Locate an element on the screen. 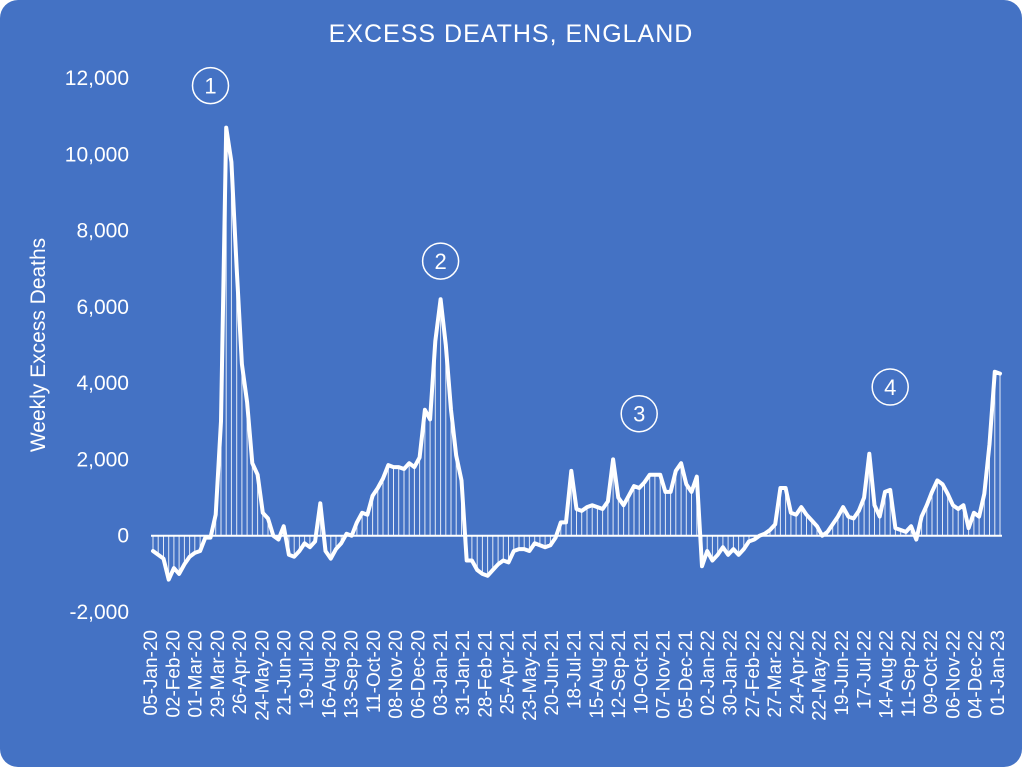  x-tick-label: 31-Jan-21 is located at coordinates (463, 673).